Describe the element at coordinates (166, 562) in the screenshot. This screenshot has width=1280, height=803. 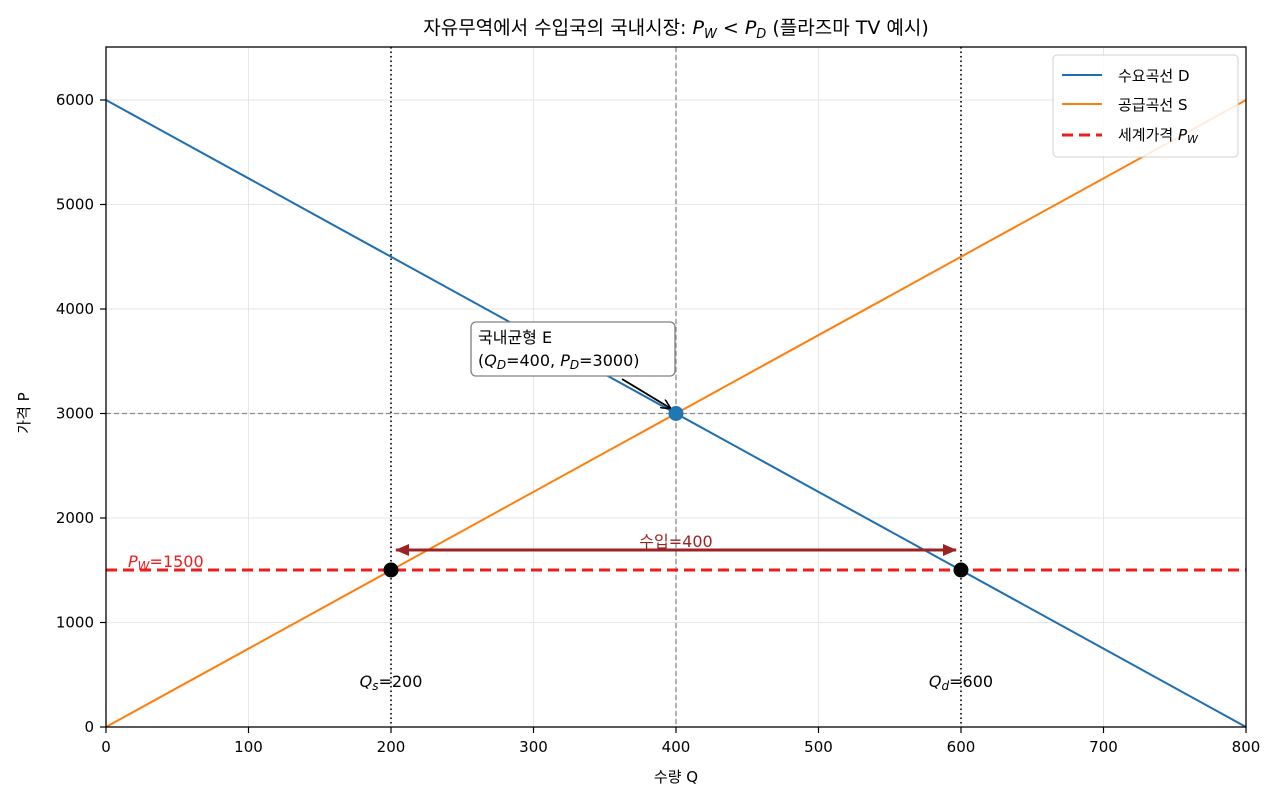
I see `world-price-label: PW=1500` at that location.